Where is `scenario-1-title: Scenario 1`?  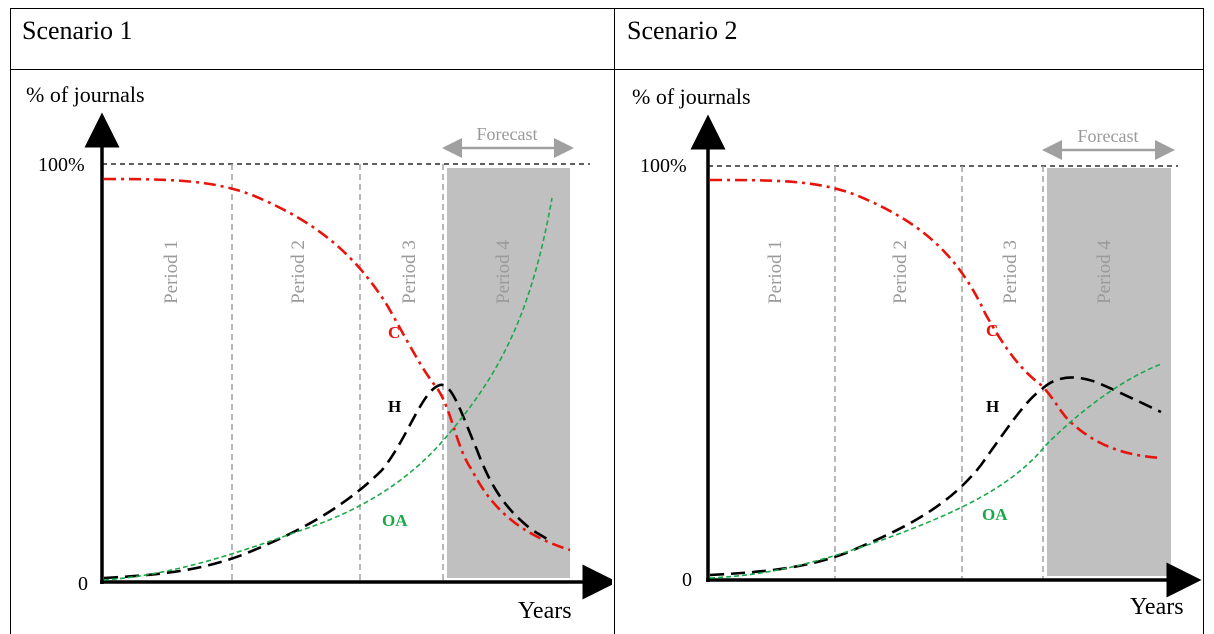 scenario-1-title: Scenario 1 is located at coordinates (77, 30).